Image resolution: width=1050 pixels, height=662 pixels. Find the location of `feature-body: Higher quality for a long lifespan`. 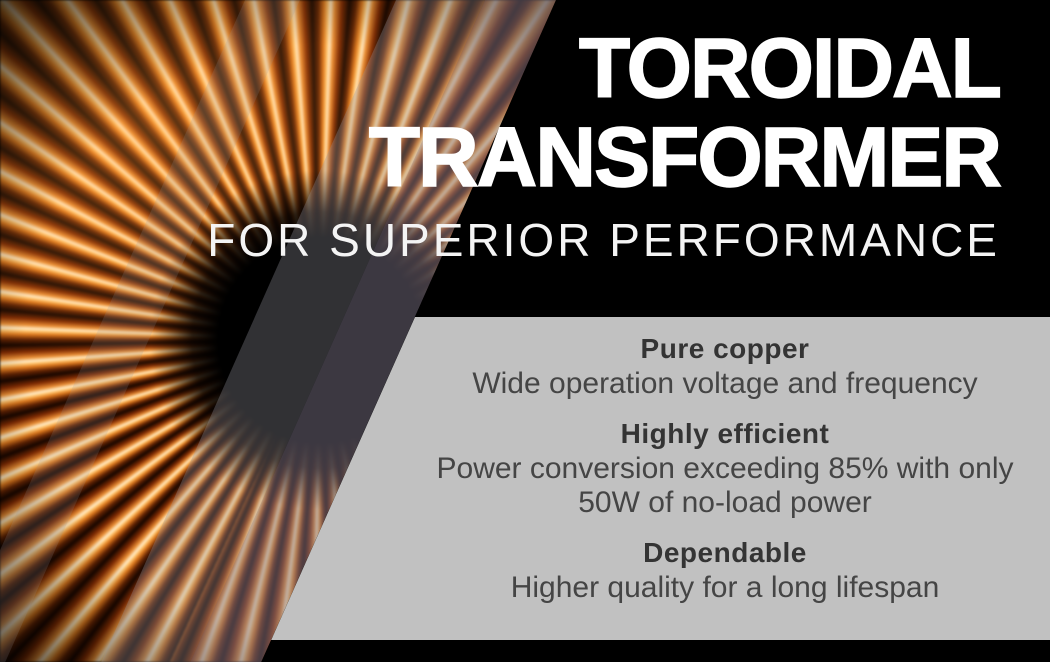

feature-body: Higher quality for a long lifespan is located at coordinates (725, 587).